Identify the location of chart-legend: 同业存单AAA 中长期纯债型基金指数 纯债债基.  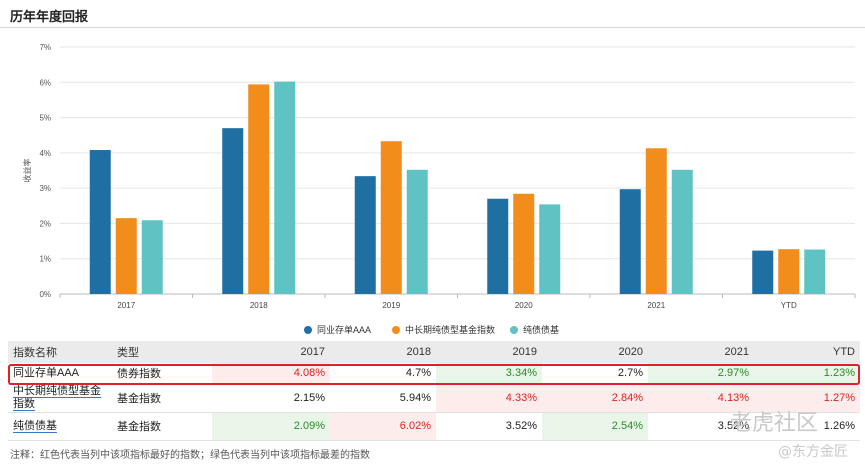
(432, 330).